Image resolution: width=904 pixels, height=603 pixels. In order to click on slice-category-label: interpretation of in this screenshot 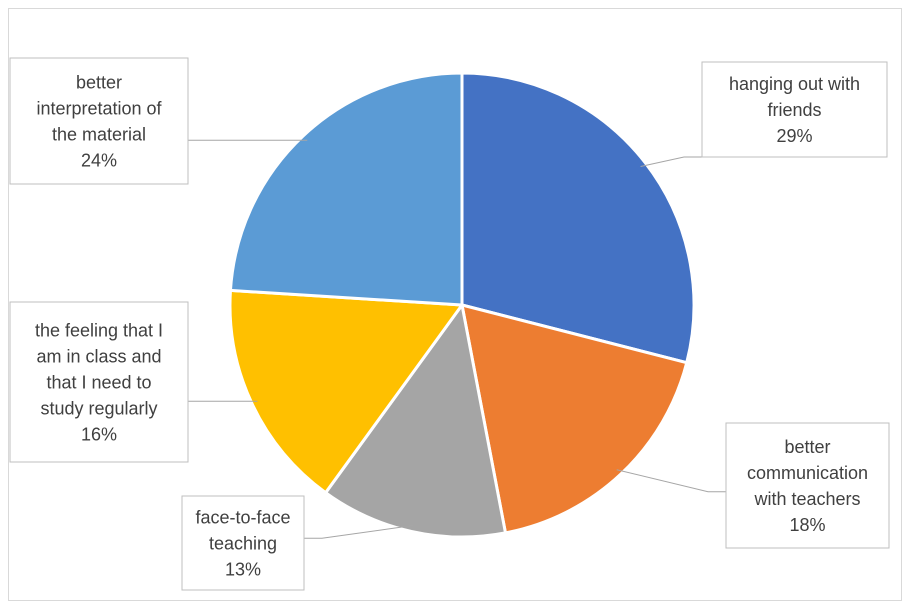, I will do `click(99, 109)`.